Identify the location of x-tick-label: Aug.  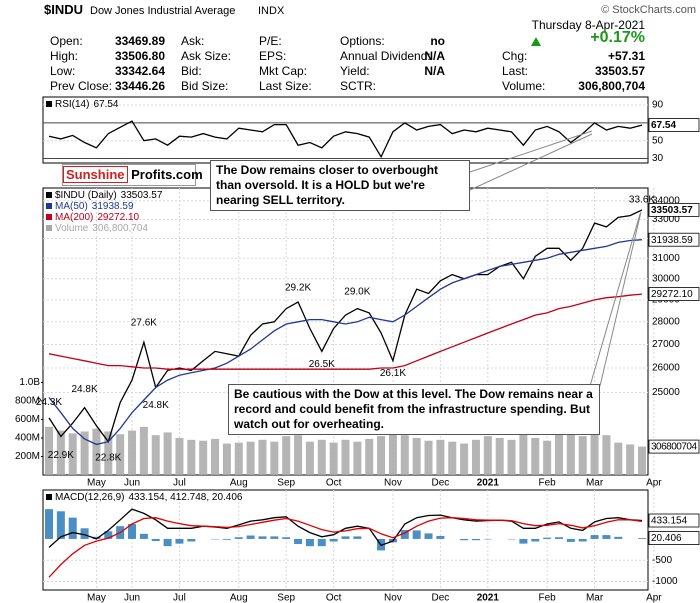
(239, 483).